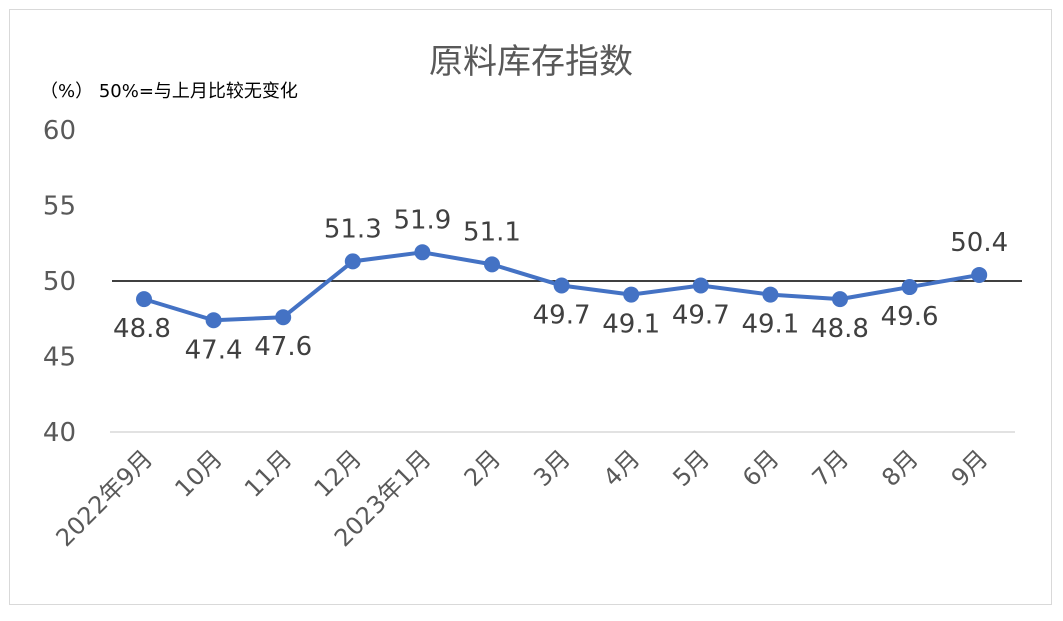  I want to click on unit-note: （%） 50%=与上月比较无变化, so click(169, 91).